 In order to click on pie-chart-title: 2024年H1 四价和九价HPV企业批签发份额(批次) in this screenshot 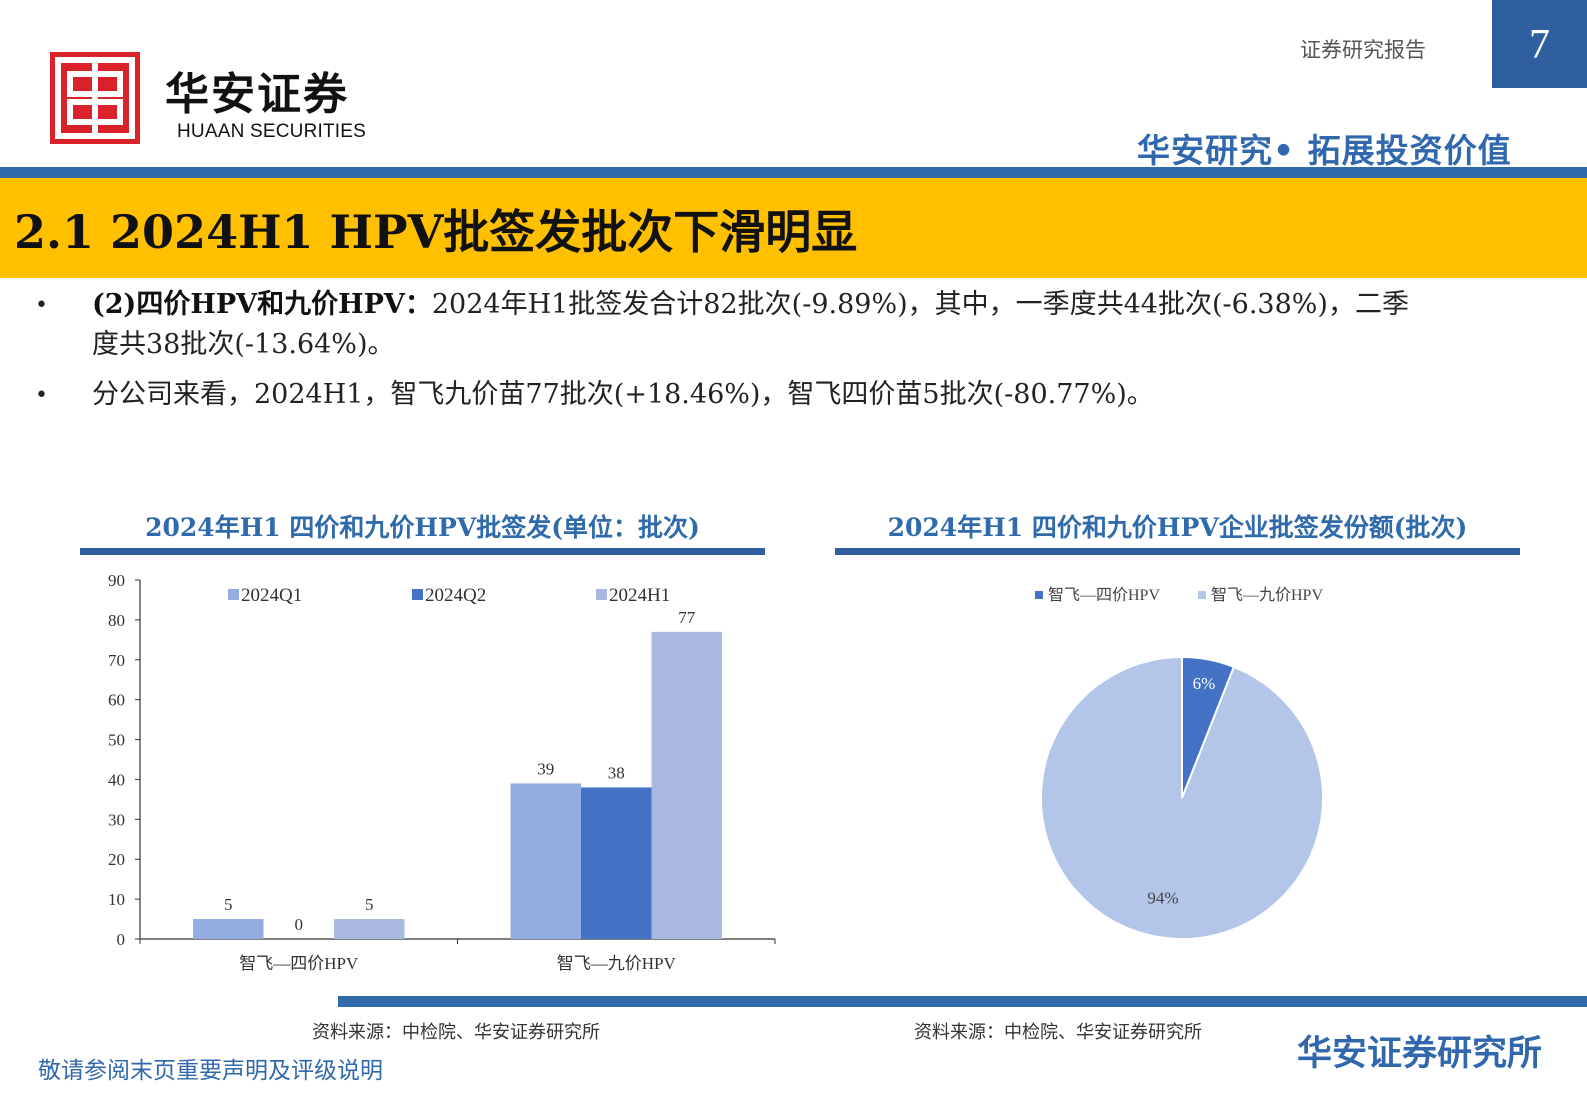, I will do `click(1177, 527)`.